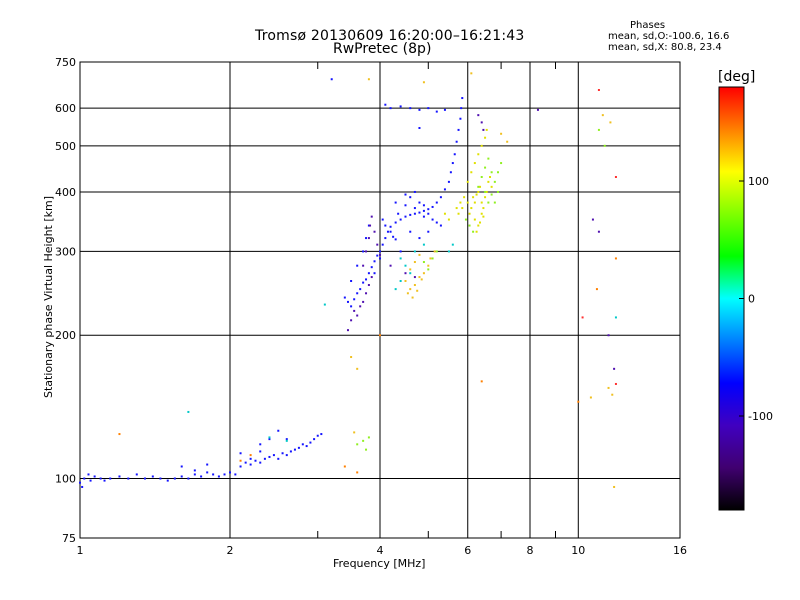  What do you see at coordinates (69, 538) in the screenshot?
I see `y-tick-label: 75` at bounding box center [69, 538].